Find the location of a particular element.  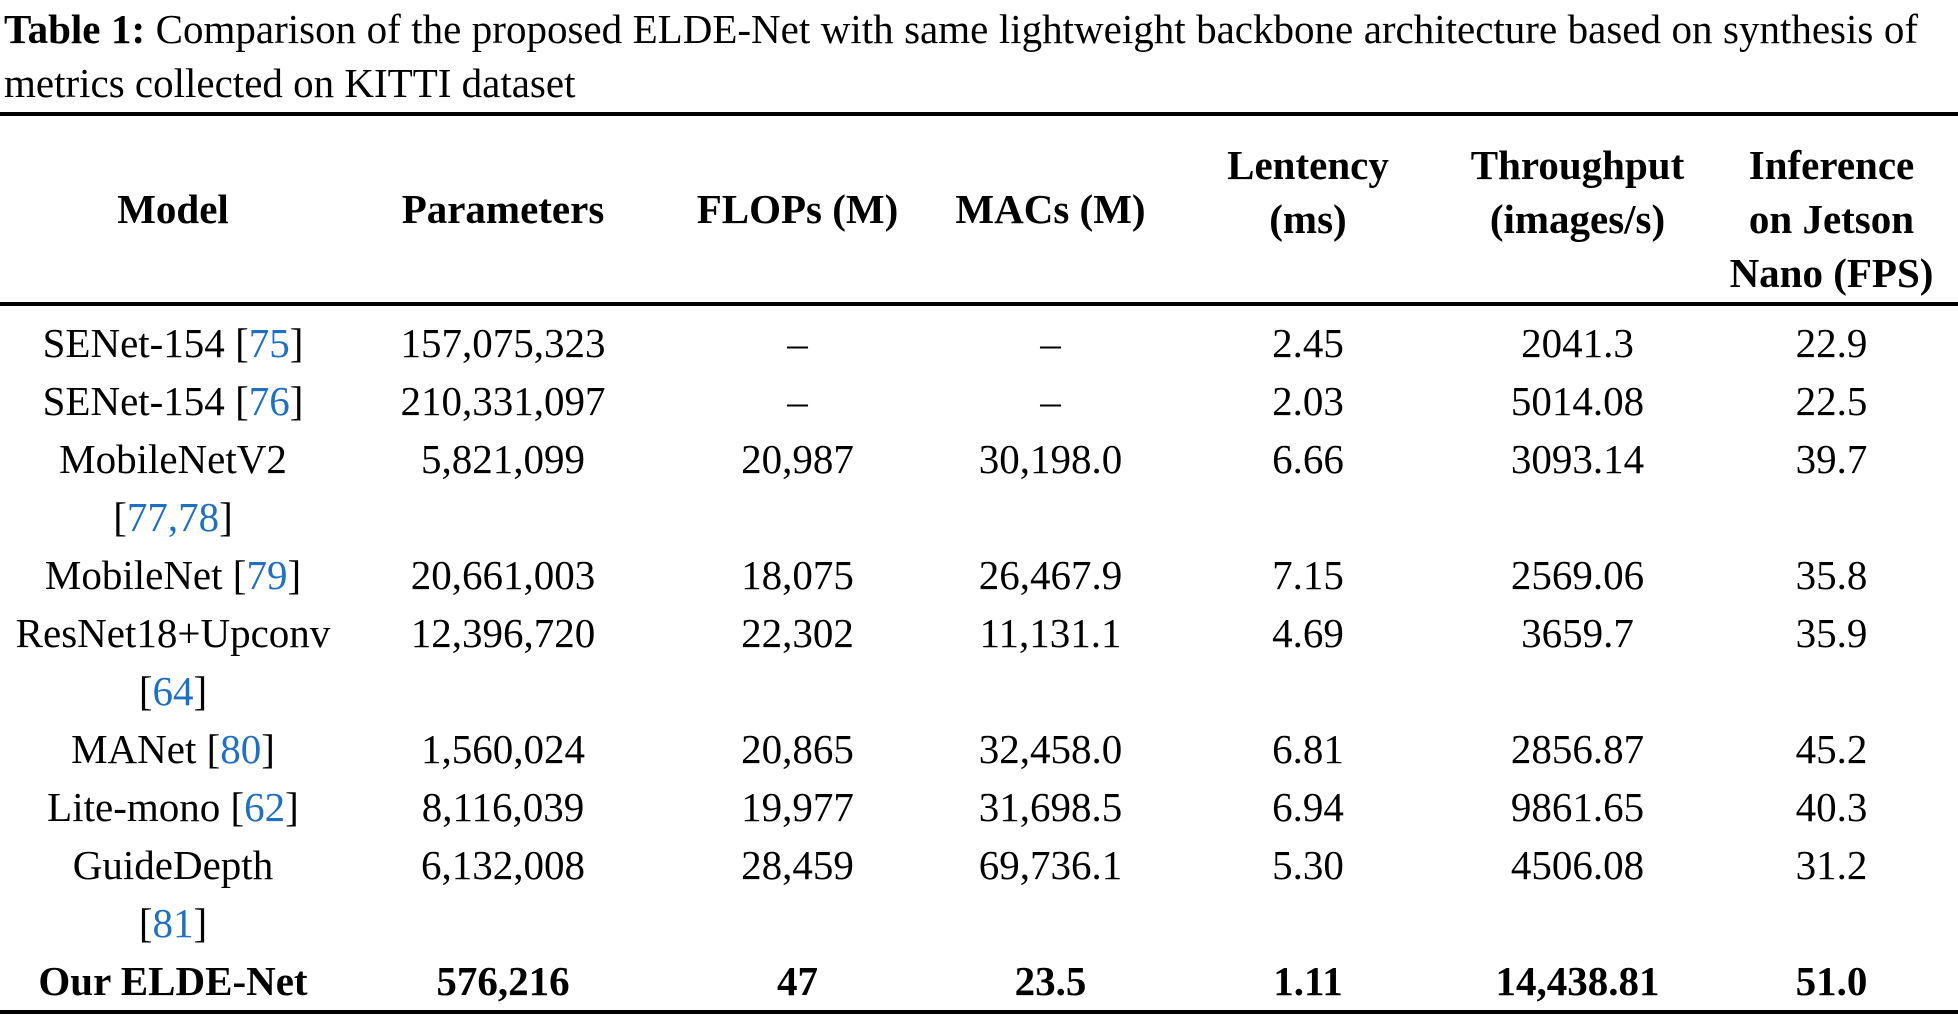

flops-cell: 20,865 is located at coordinates (797, 749).